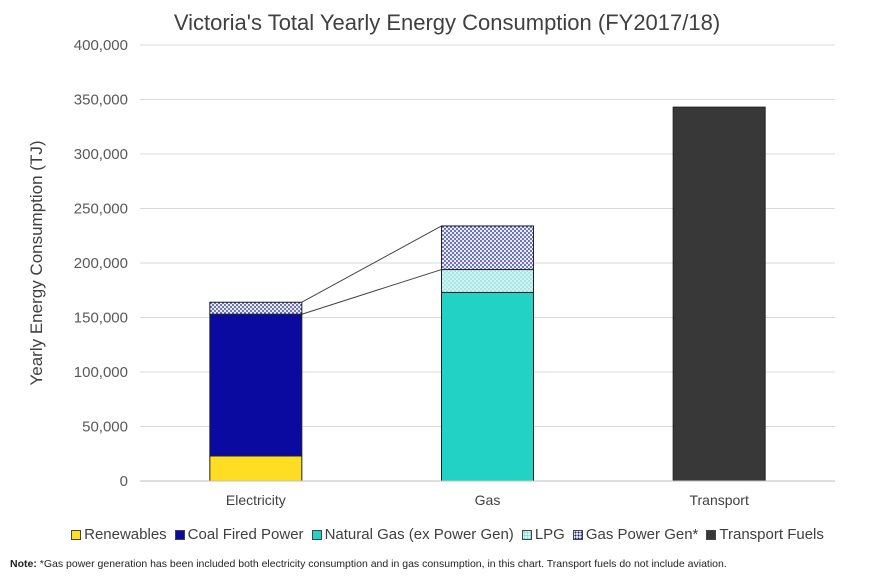  I want to click on legend-label: Renewables, so click(125, 534).